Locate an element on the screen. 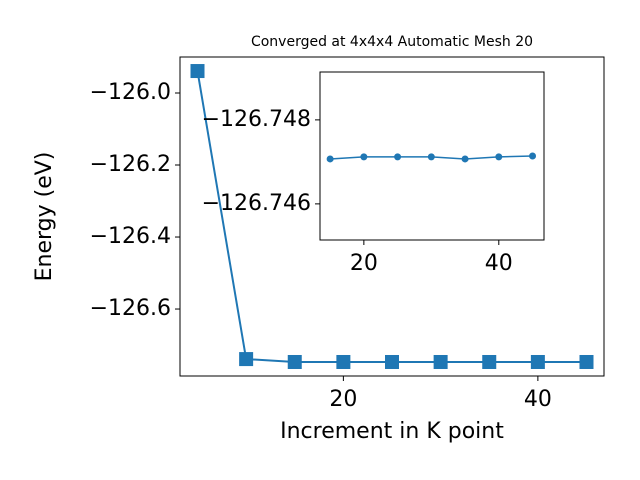 This screenshot has width=640, height=480. y-tick-label: −126.0 is located at coordinates (130, 92).